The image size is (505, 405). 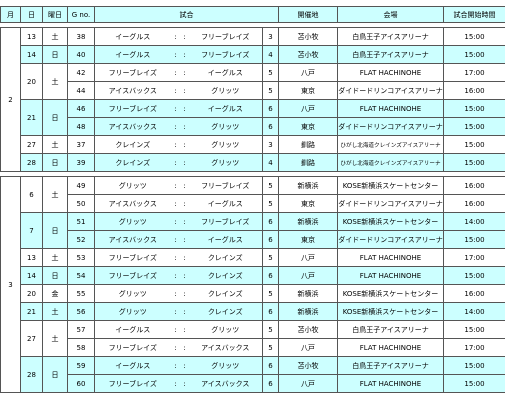 What do you see at coordinates (31, 311) in the screenshot?
I see `day-cell: 21` at bounding box center [31, 311].